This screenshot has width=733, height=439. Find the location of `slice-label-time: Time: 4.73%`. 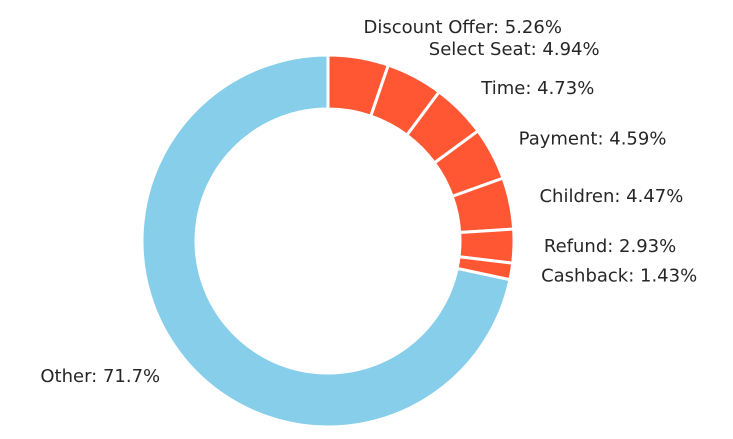

slice-label-time: Time: 4.73% is located at coordinates (537, 88).